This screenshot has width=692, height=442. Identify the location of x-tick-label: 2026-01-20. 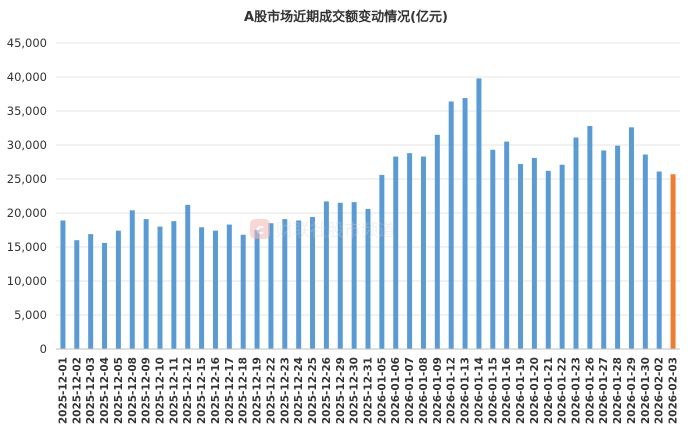
(535, 390).